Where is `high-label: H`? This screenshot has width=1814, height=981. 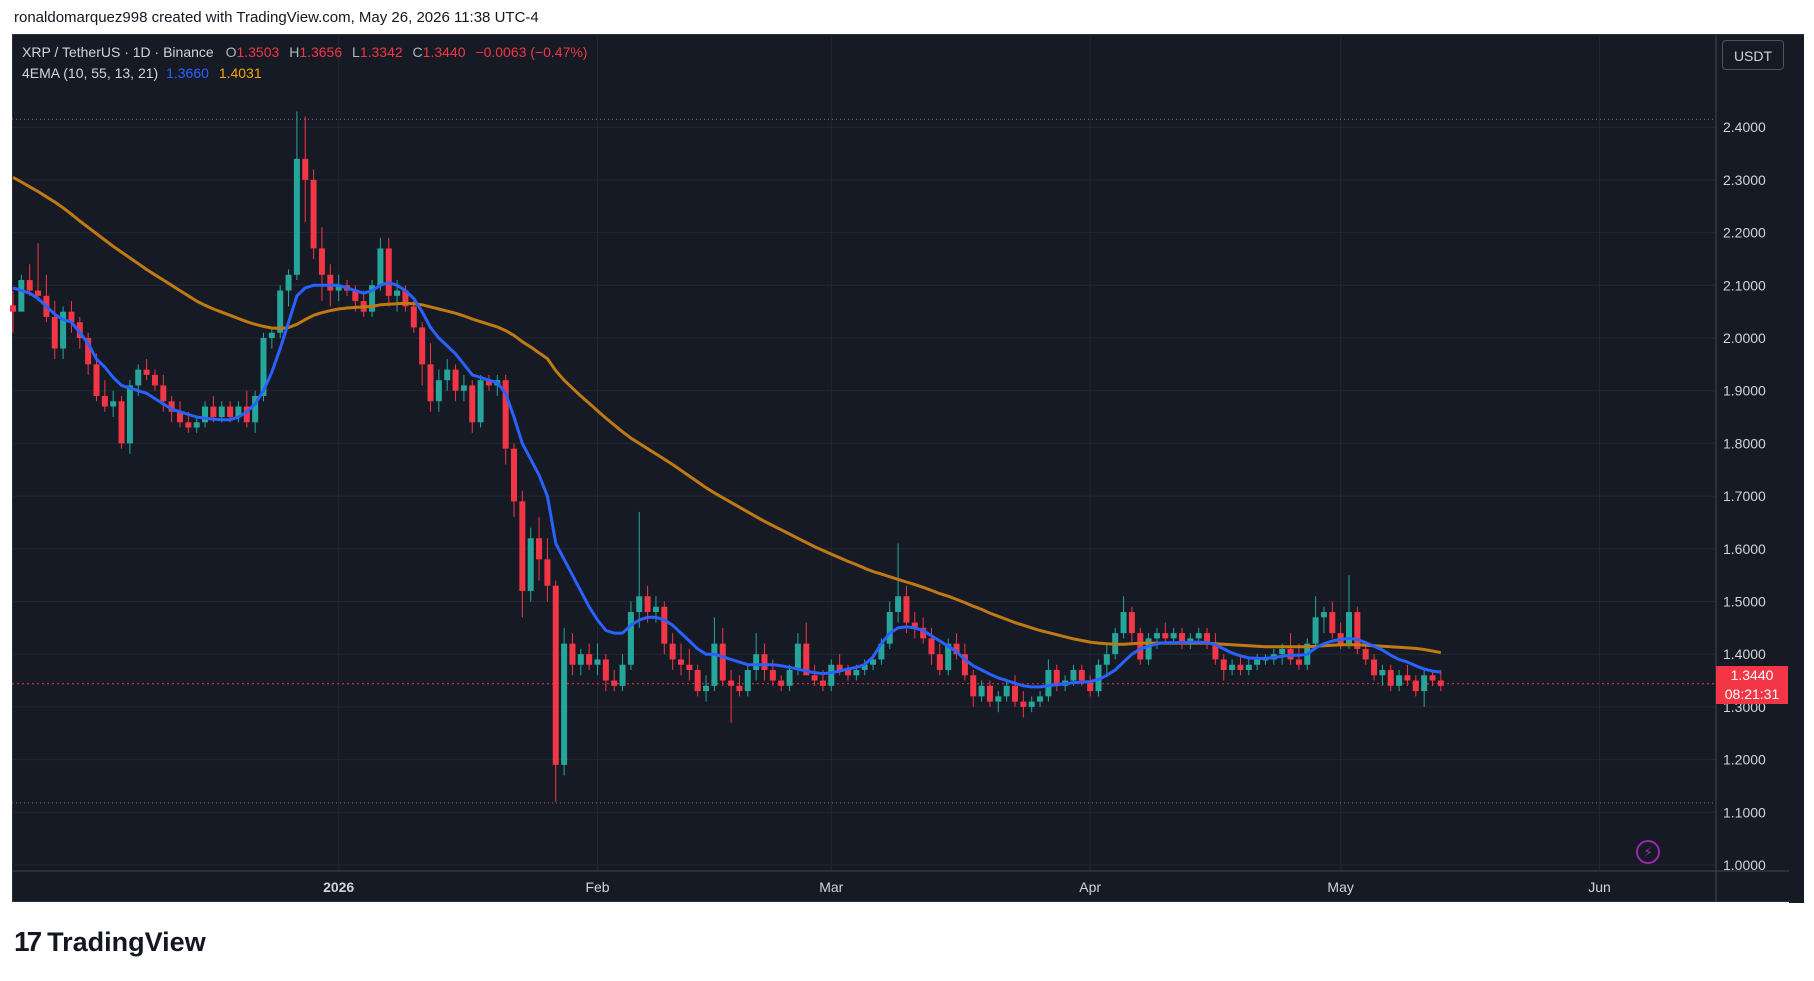
high-label: H is located at coordinates (294, 52).